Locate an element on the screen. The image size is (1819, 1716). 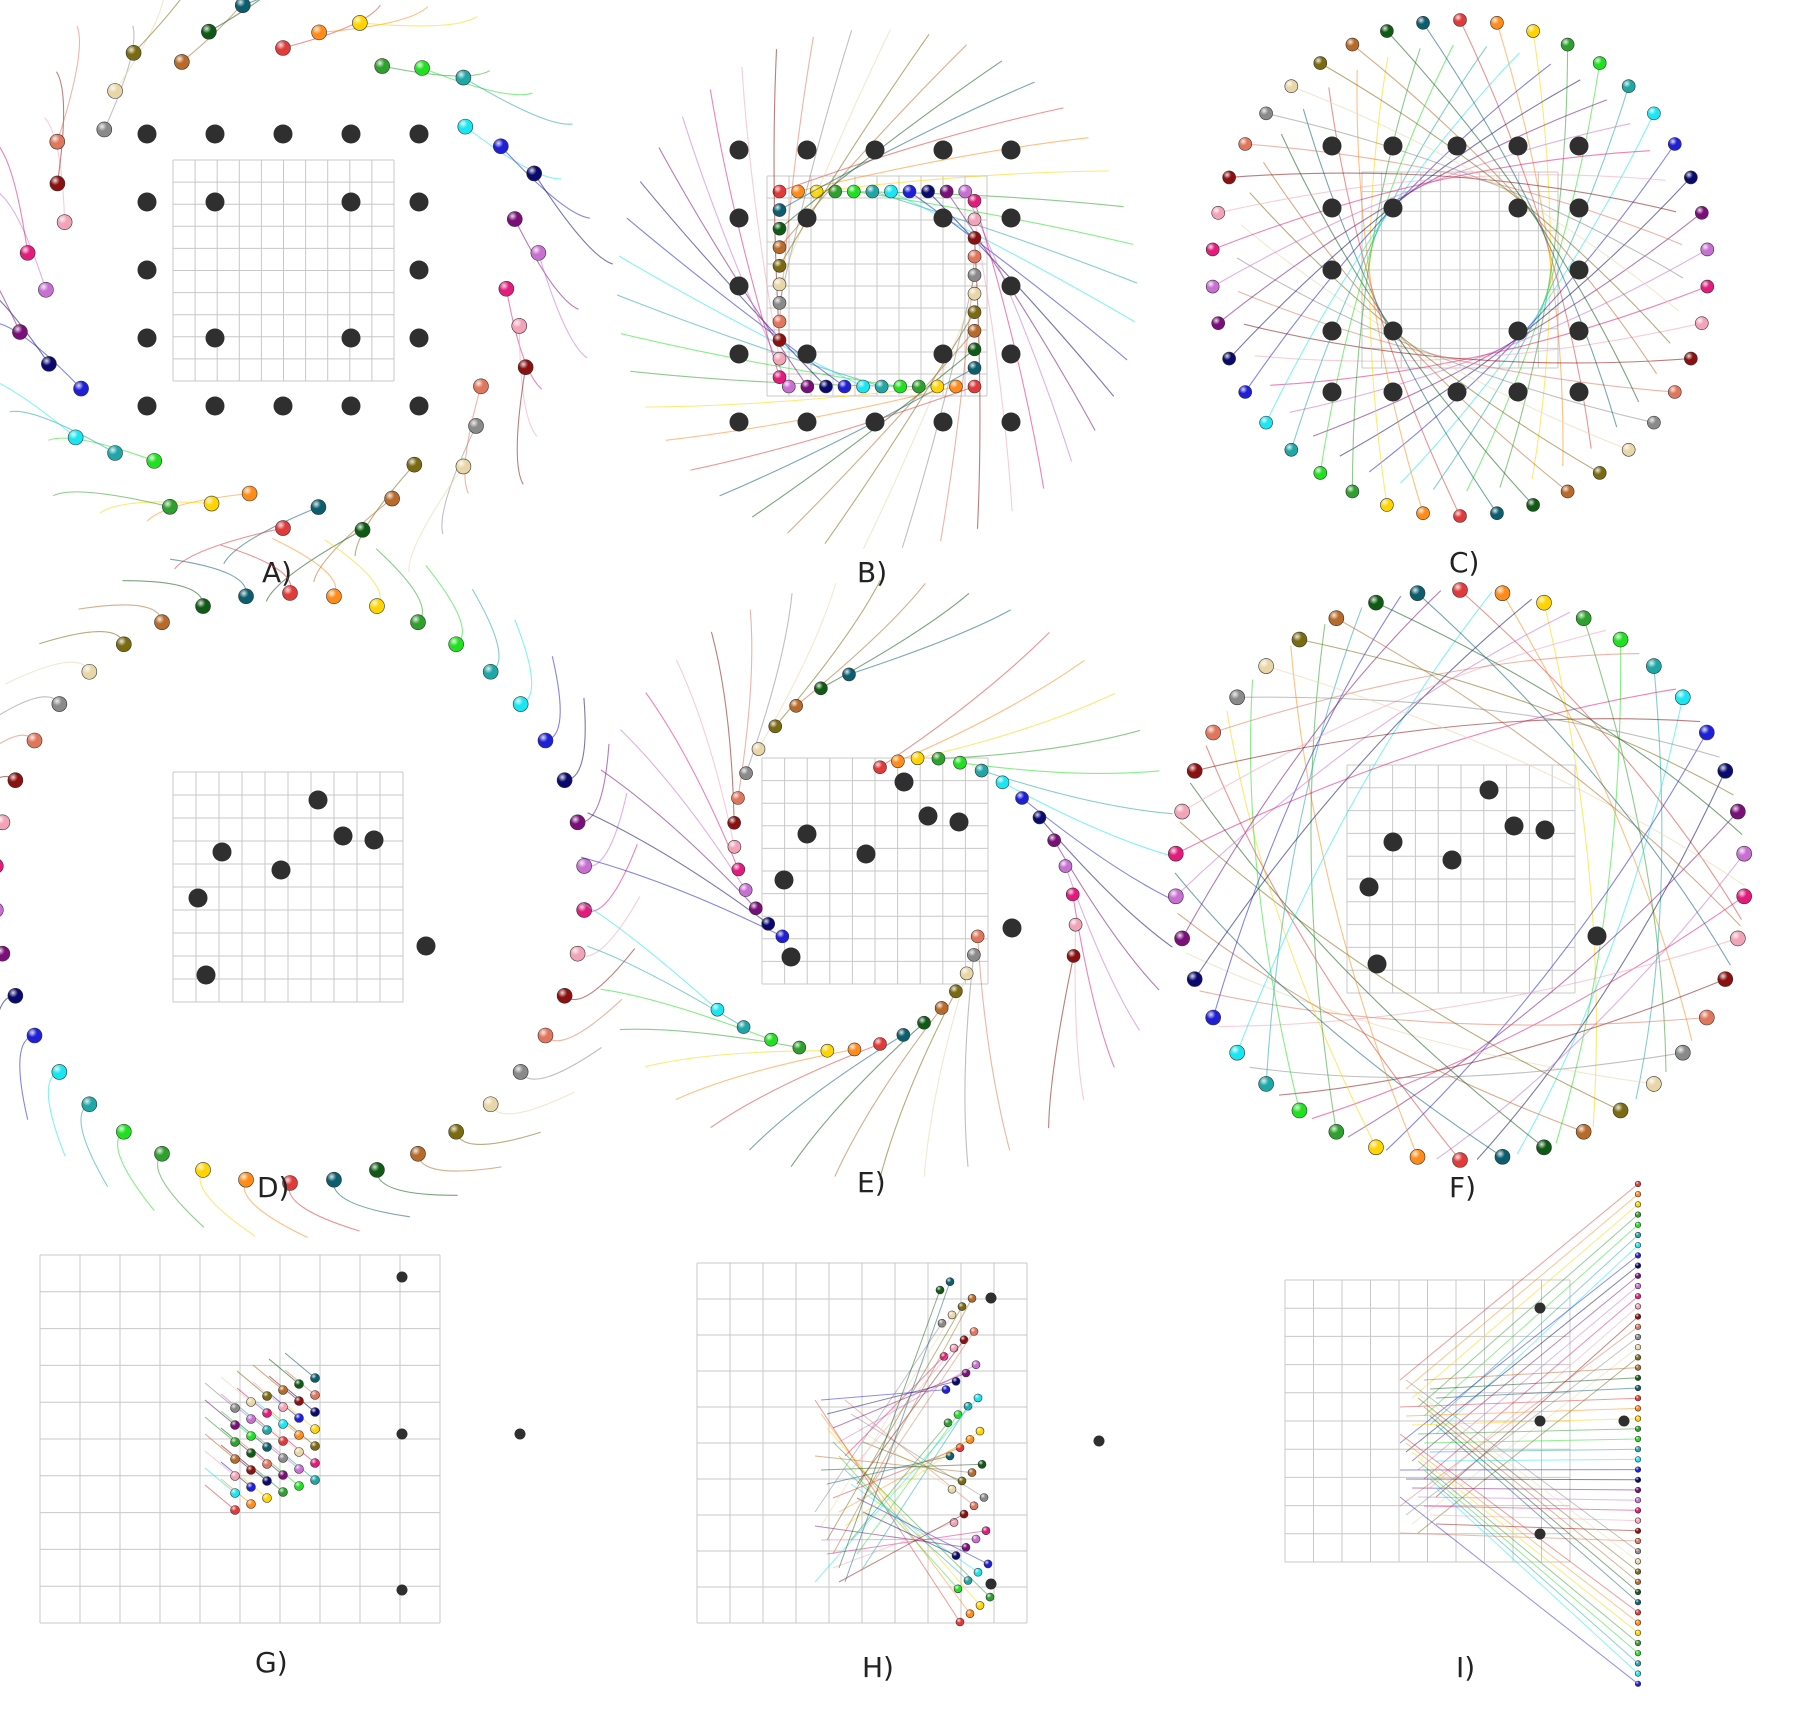
panel-b-grid is located at coordinates (877, 286).